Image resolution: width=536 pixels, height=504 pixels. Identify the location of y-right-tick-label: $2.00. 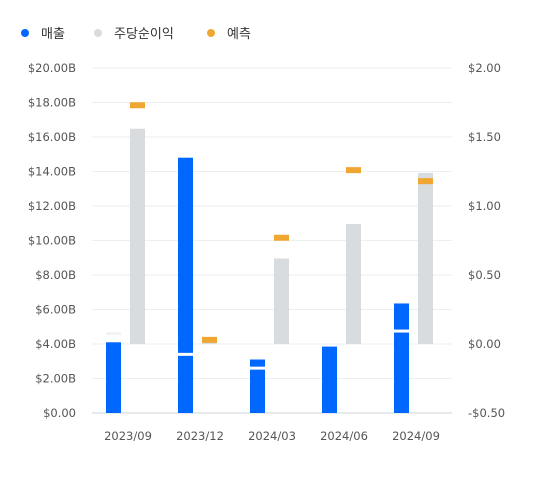
(484, 68).